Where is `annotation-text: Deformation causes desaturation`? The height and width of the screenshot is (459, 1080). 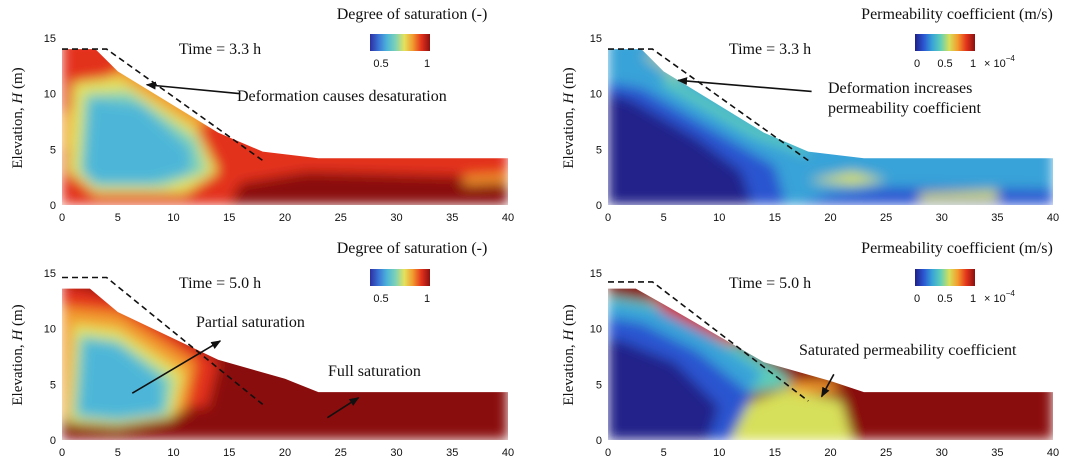 annotation-text: Deformation causes desaturation is located at coordinates (342, 96).